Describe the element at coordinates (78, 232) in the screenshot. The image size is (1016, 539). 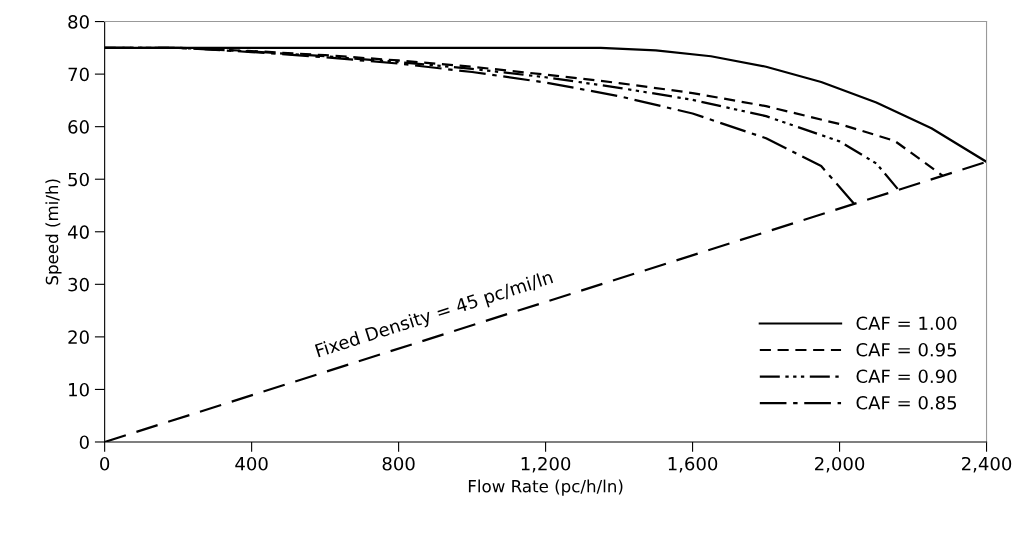
I see `y-tick-label: 40` at that location.